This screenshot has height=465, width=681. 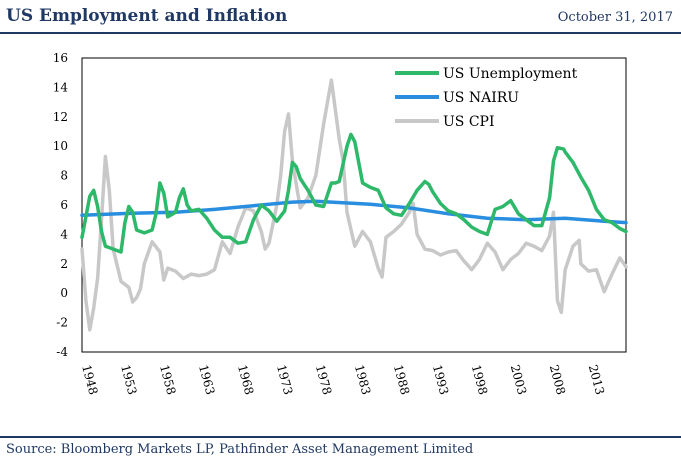 I want to click on x-tick-label: 1963, so click(x=206, y=379).